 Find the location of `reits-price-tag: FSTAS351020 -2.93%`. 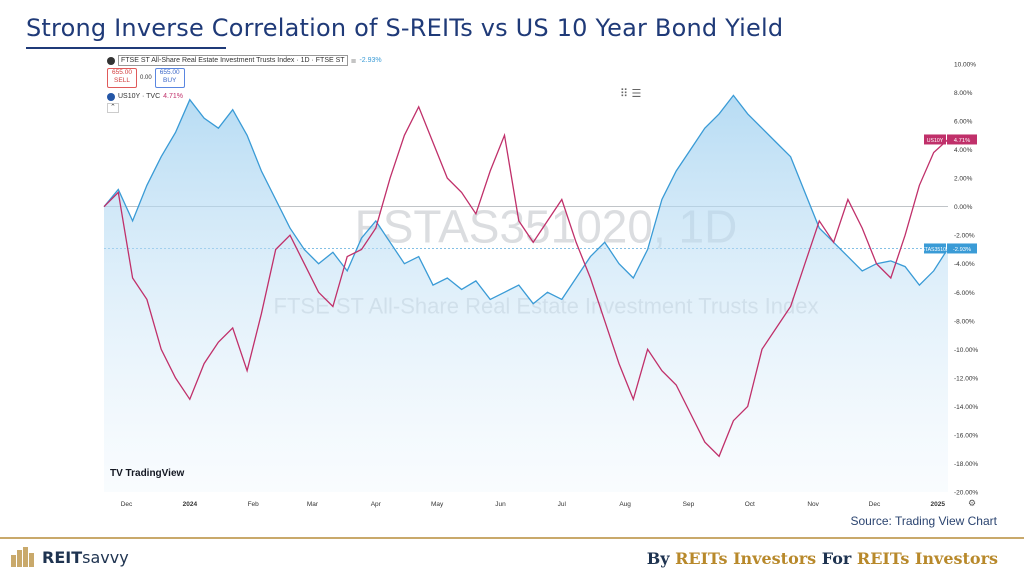

reits-price-tag: FSTAS351020 -2.93% is located at coordinates (947, 248).